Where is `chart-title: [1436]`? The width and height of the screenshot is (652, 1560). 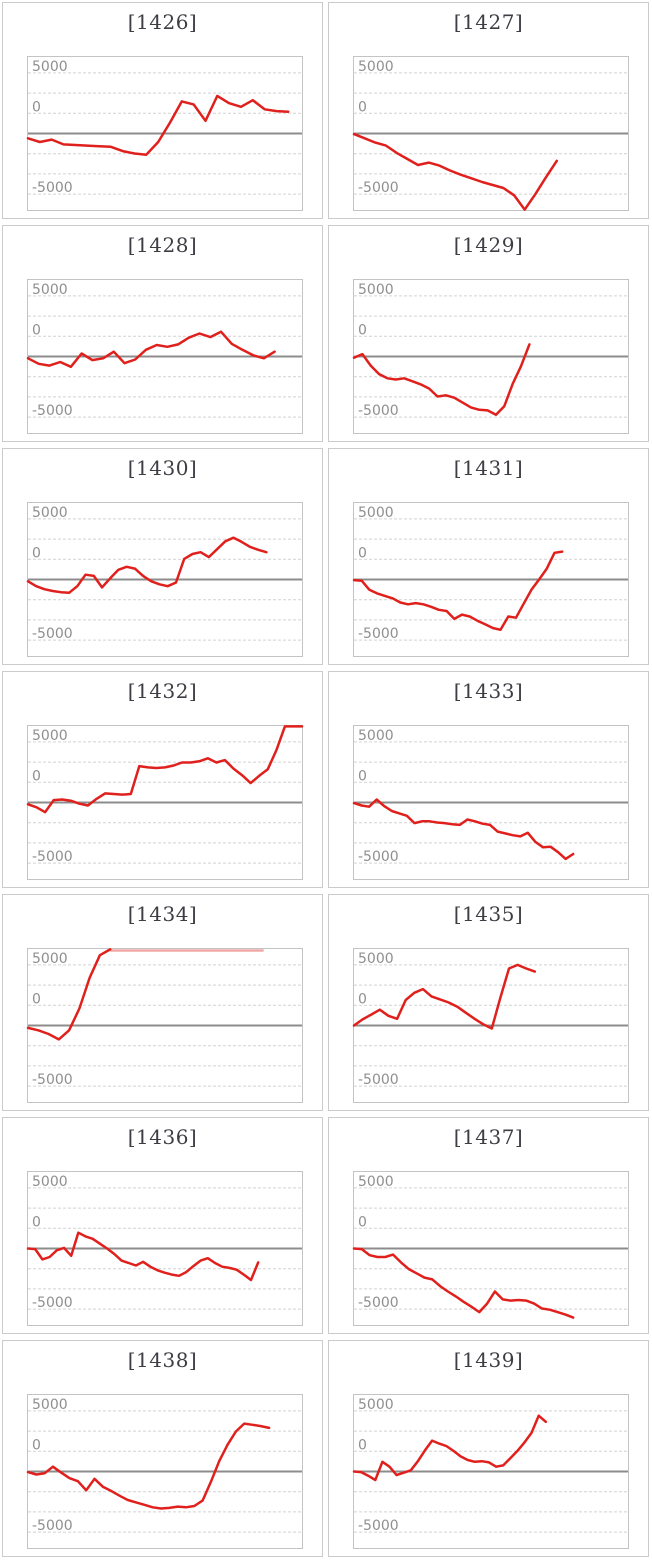
chart-title: [1436] is located at coordinates (162, 1137).